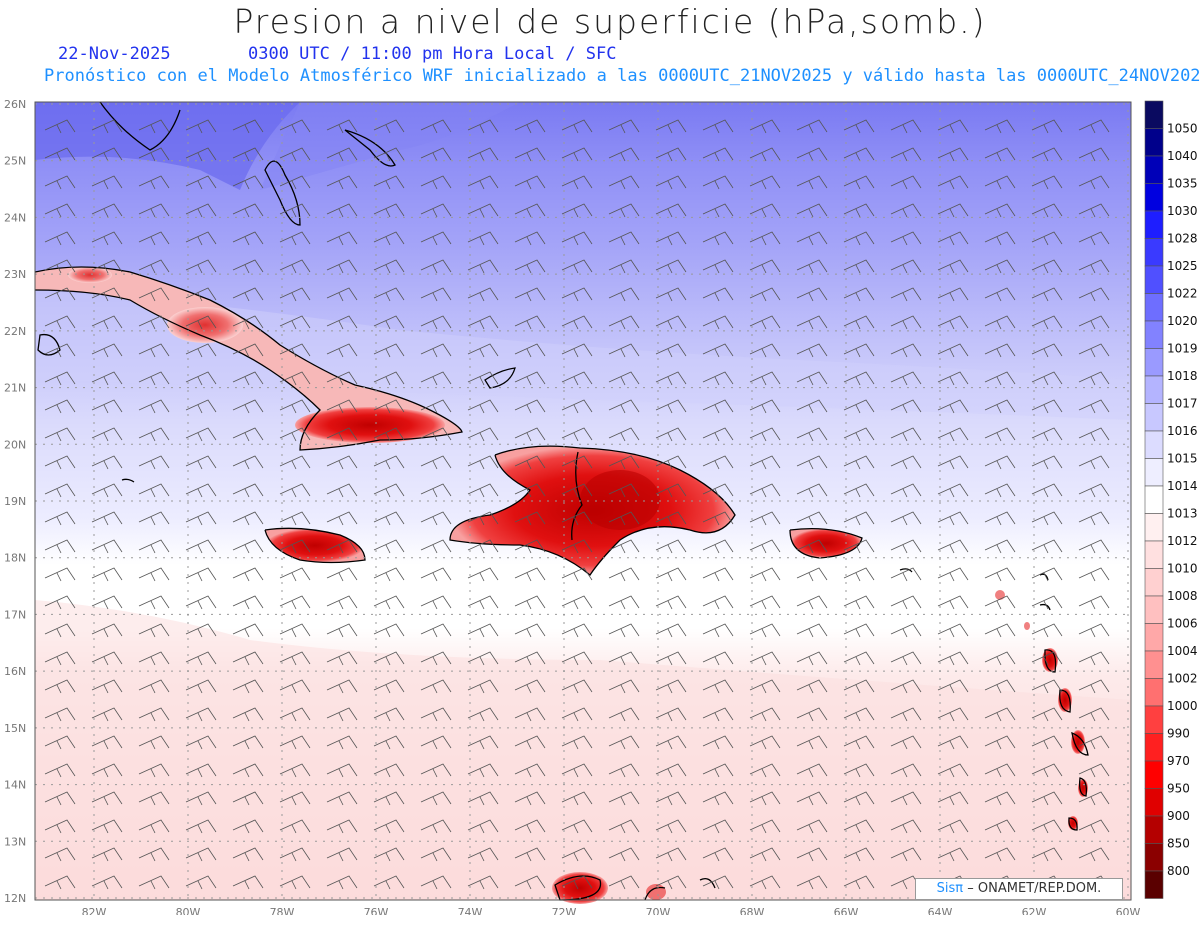  What do you see at coordinates (15, 558) in the screenshot?
I see `lat-label: 18N` at bounding box center [15, 558].